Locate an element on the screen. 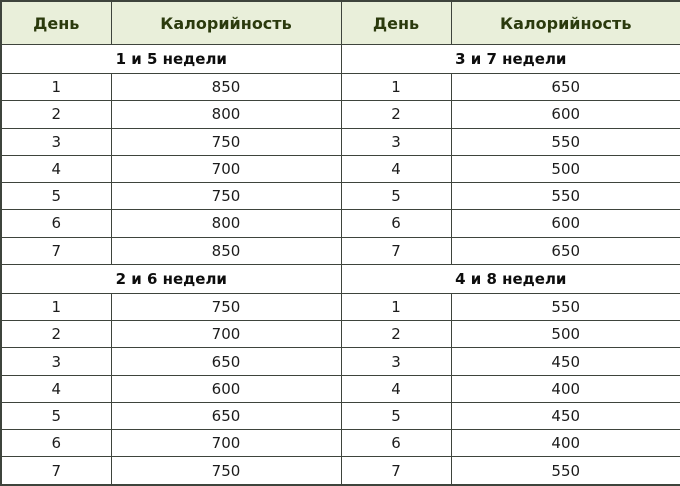  table-row: 7 750 7 550 is located at coordinates (340, 471).